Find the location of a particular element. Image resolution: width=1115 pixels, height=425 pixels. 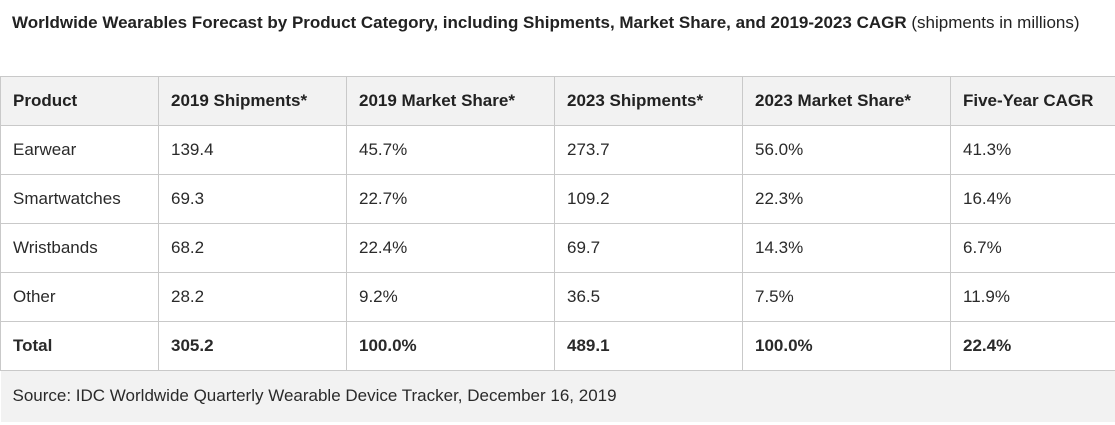

total-market-share-2019-cell: 100.0% is located at coordinates (450, 346).